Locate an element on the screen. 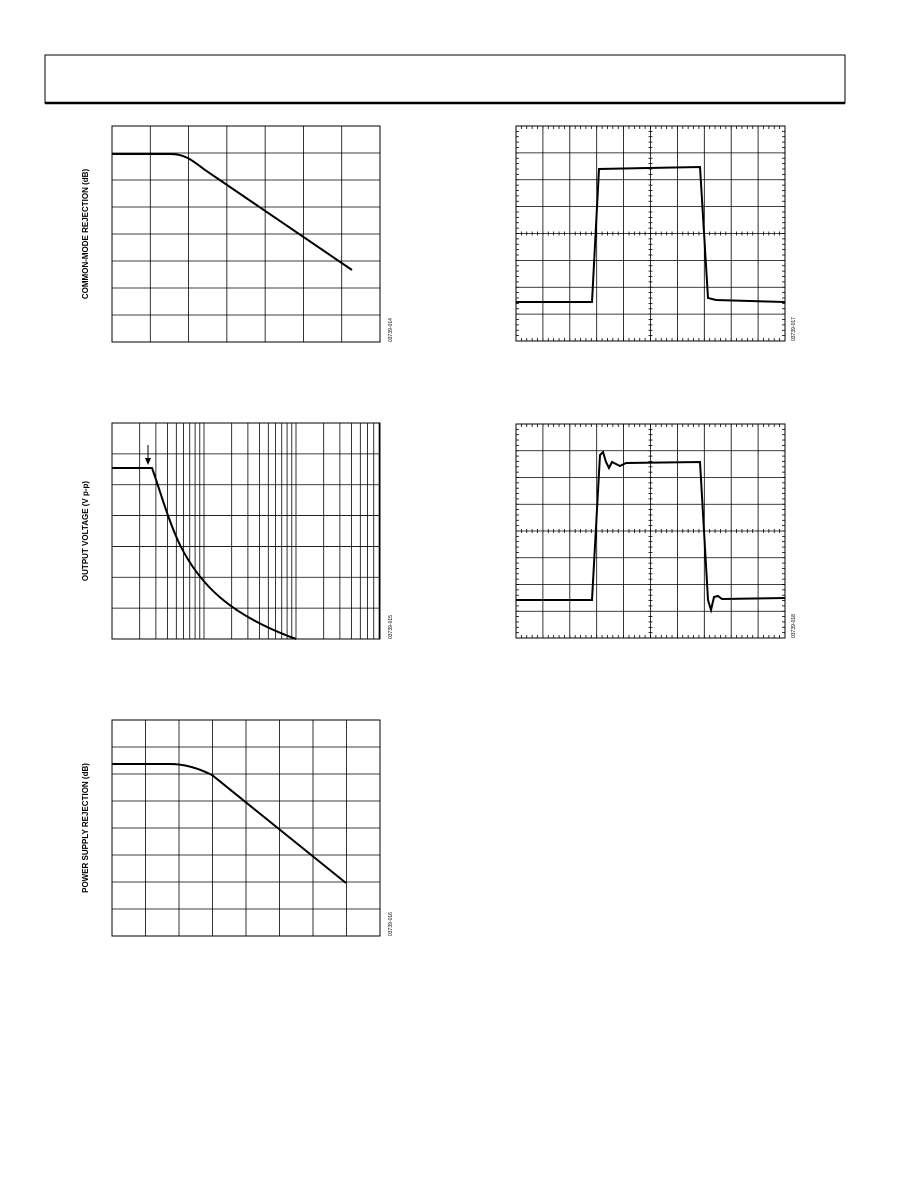 This screenshot has width=918, height=1188. y-label: POWER SUPPLY REJECTION (dB) is located at coordinates (85, 828).